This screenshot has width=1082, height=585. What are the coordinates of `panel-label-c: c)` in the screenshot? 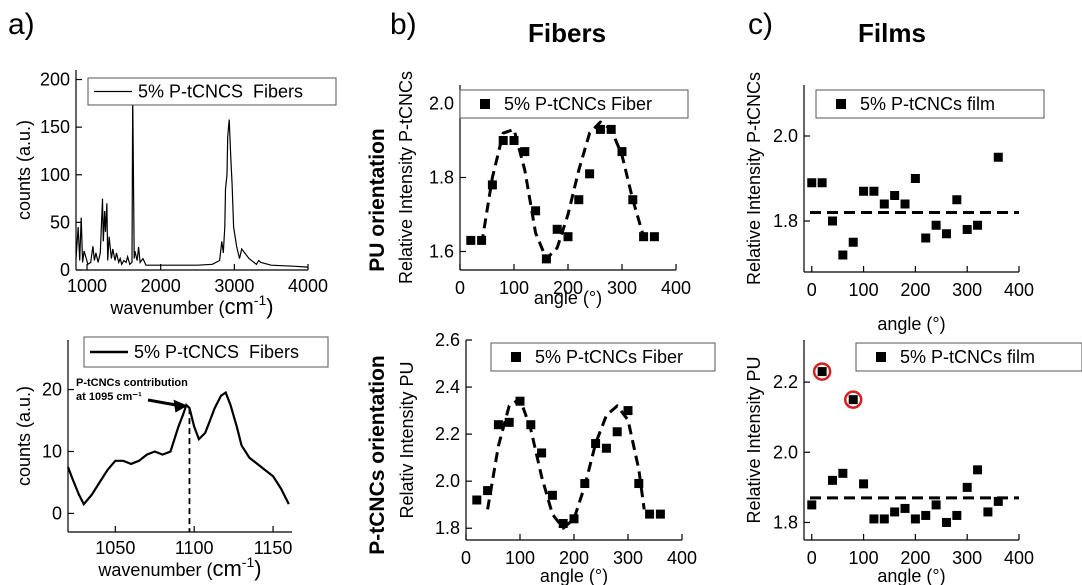 It's located at (760, 24).